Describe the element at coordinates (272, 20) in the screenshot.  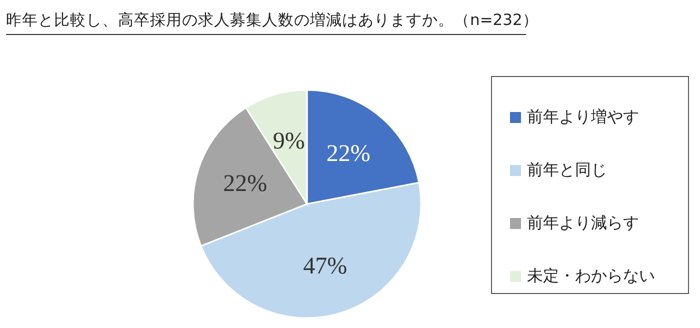
I see `chart-title: 昨年と比較し、高卒採用の求人募集人数の増減はありますか。（n=232）` at that location.